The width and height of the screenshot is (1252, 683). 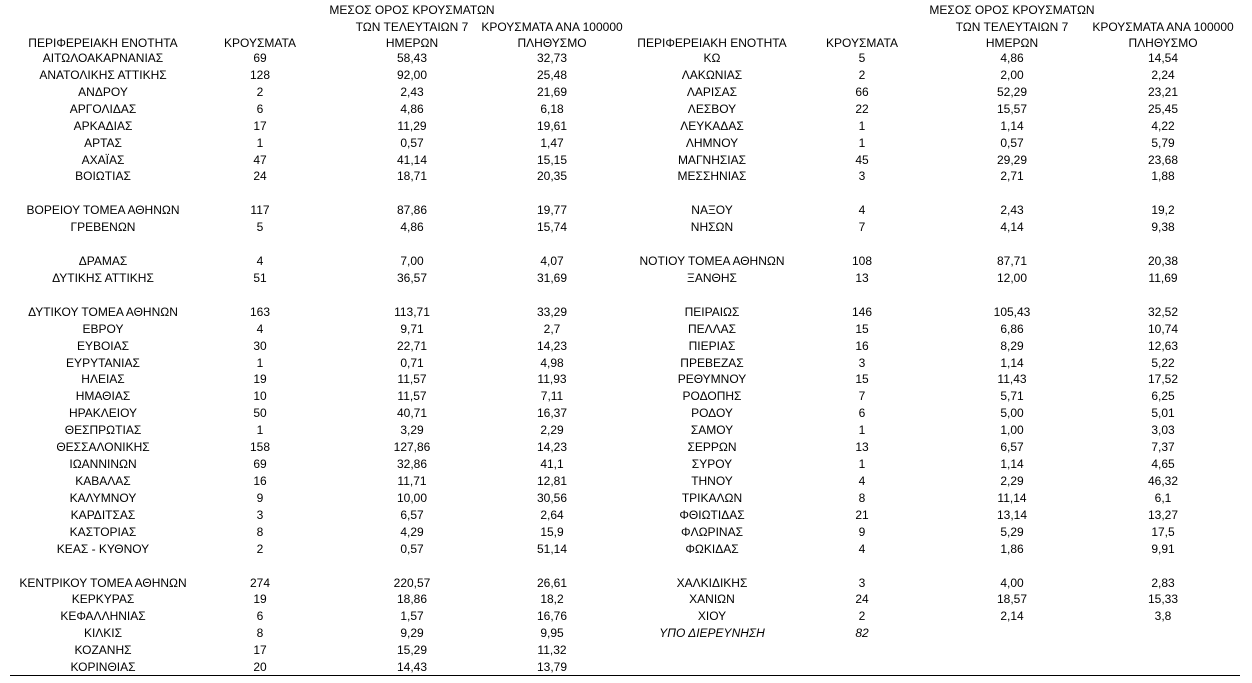 I want to click on table-cell: 11,43, so click(x=1012, y=379).